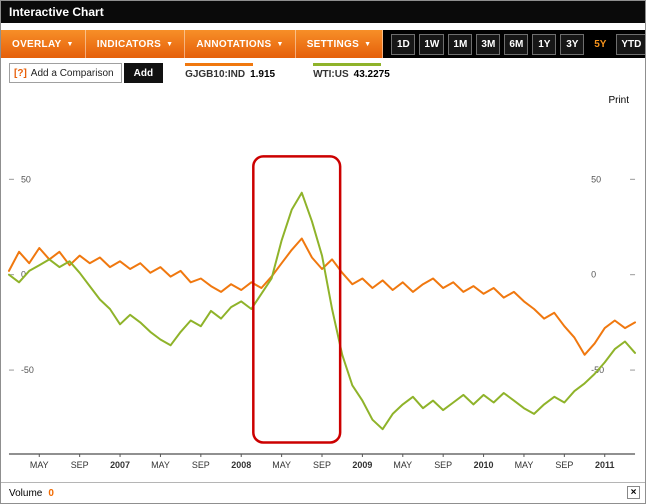 The width and height of the screenshot is (646, 504). I want to click on menu-overlay-label: OVERLAY, so click(37, 44).